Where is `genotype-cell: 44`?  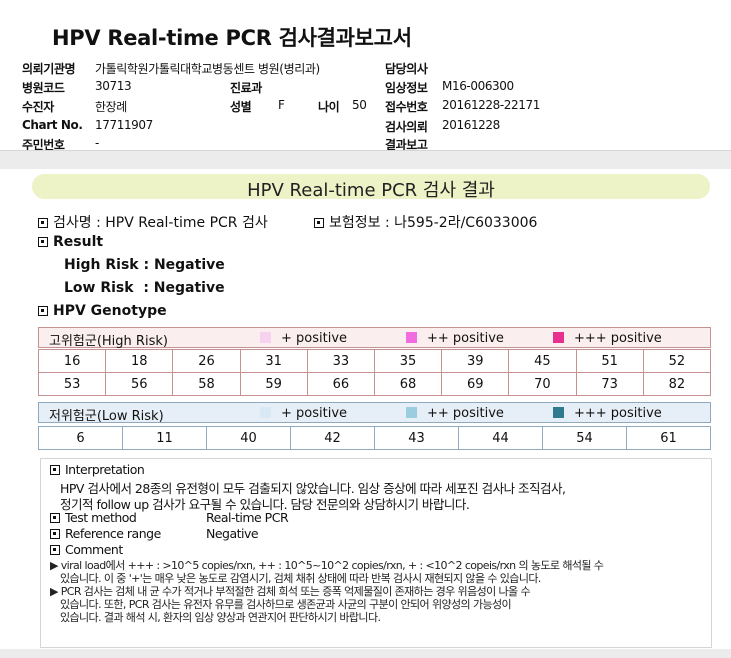
genotype-cell: 44 is located at coordinates (500, 438).